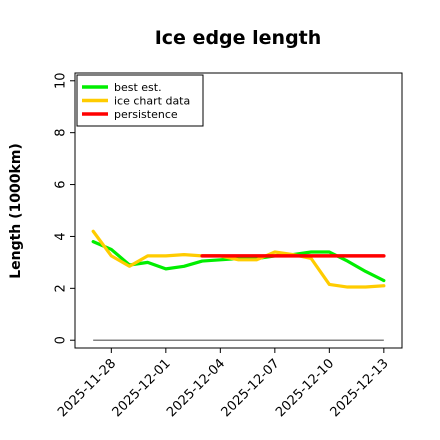 The image size is (440, 440). What do you see at coordinates (138, 87) in the screenshot?
I see `legend-label: best est.` at bounding box center [138, 87].